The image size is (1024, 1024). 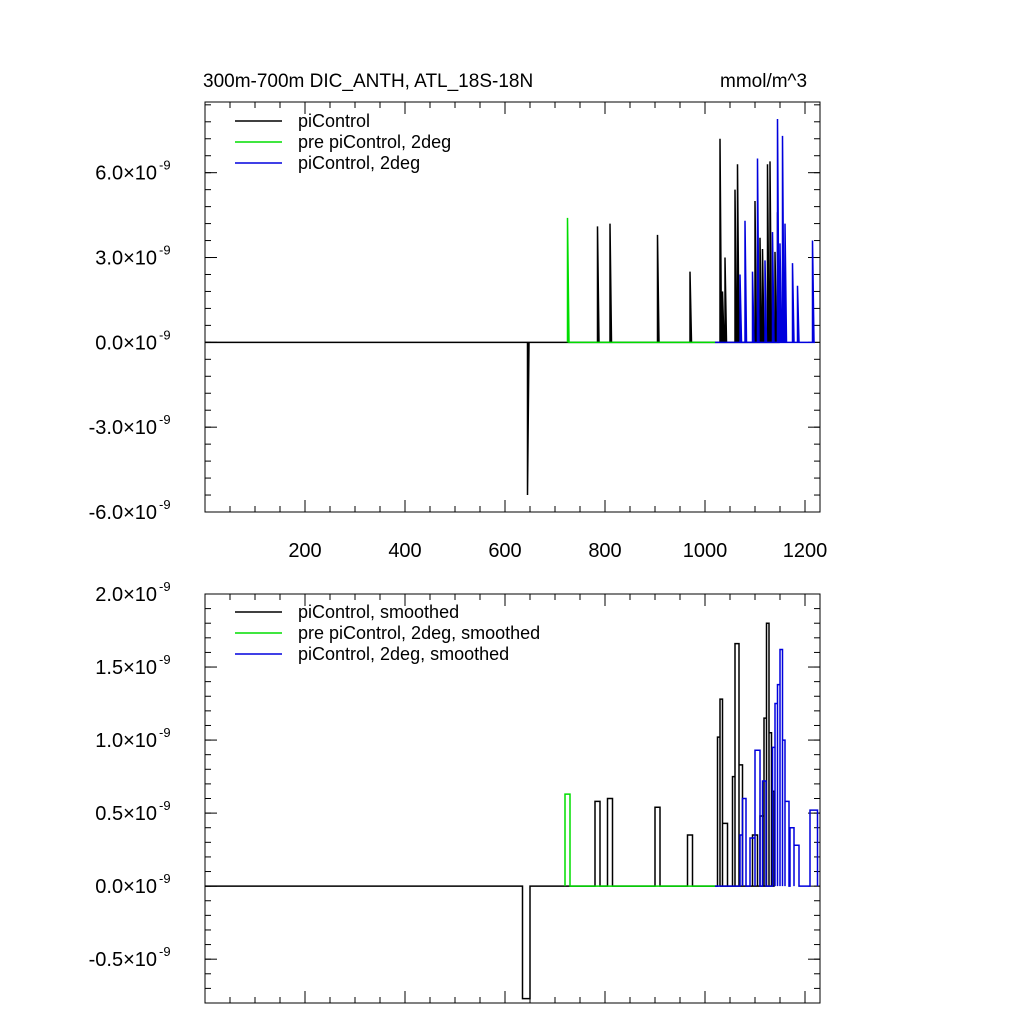 I want to click on chart-title: 300m-700m DIC_ANTH, ATL_18S-18N, so click(x=368, y=81).